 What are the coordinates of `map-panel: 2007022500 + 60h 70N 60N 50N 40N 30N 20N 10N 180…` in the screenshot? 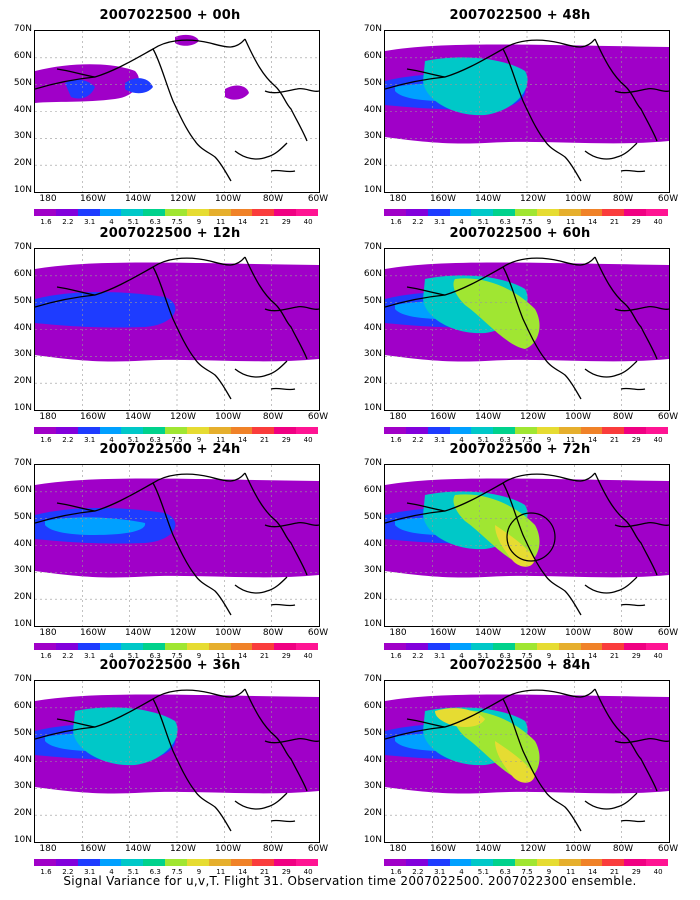 It's located at (520, 335).